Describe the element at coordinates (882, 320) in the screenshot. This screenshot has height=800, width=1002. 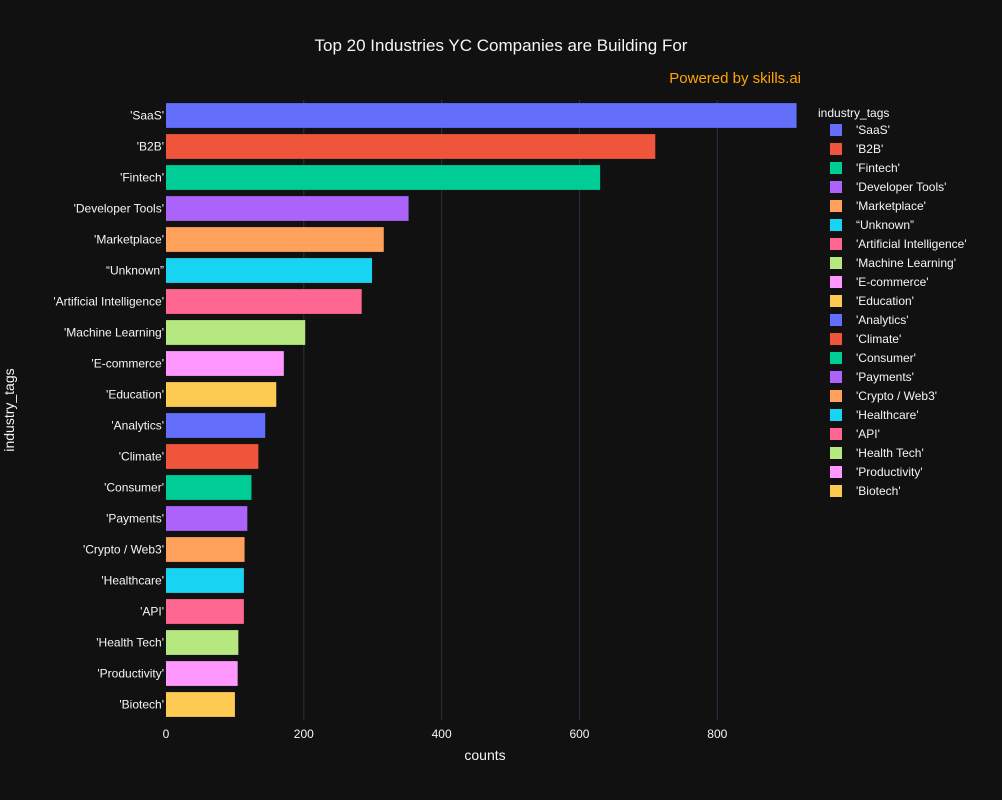
I see `legend-label: 'Analytics'` at that location.